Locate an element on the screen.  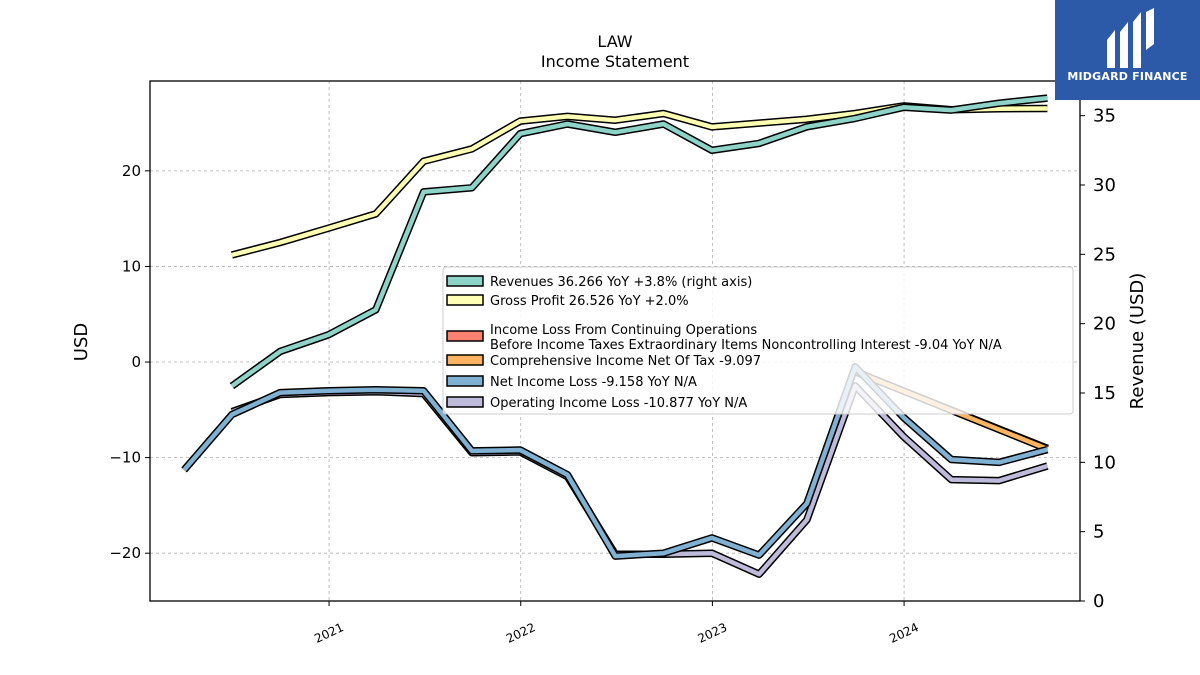
chart-title: LAW is located at coordinates (614, 41).